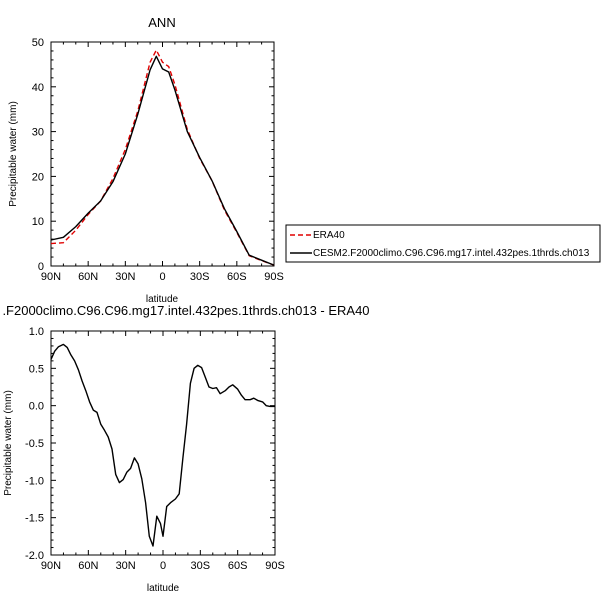 This screenshot has width=609, height=609. What do you see at coordinates (38, 177) in the screenshot?
I see `y-tick-label: 20` at bounding box center [38, 177].